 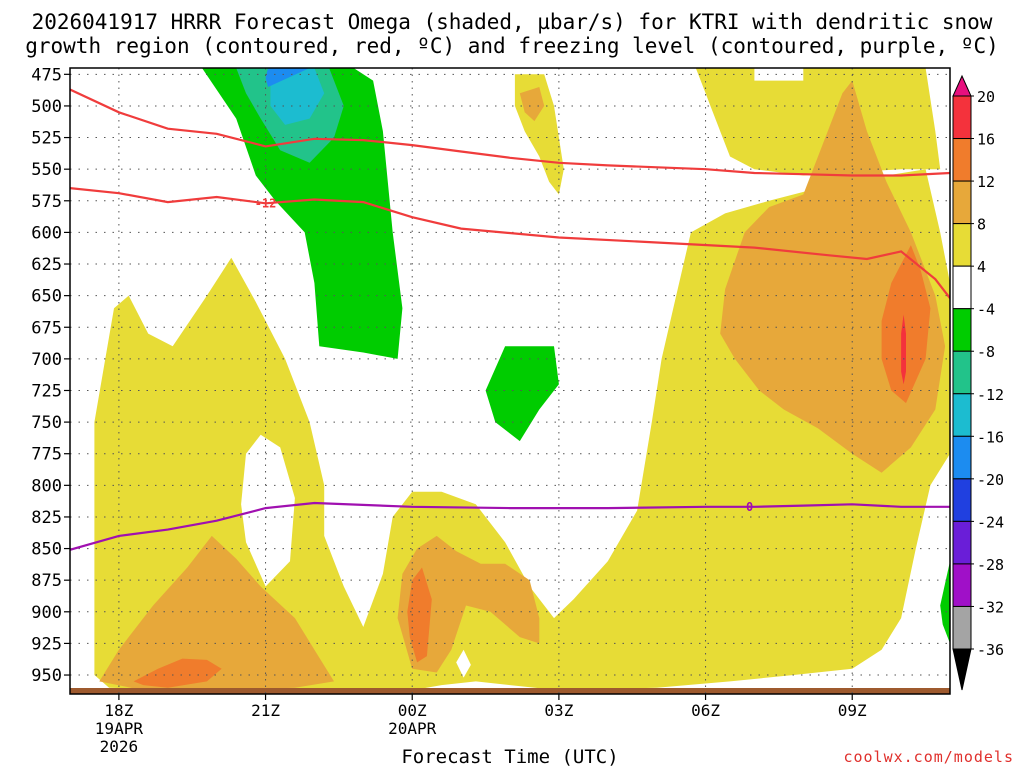 I want to click on x-tick-label-2026: 2026, so click(x=119, y=746).